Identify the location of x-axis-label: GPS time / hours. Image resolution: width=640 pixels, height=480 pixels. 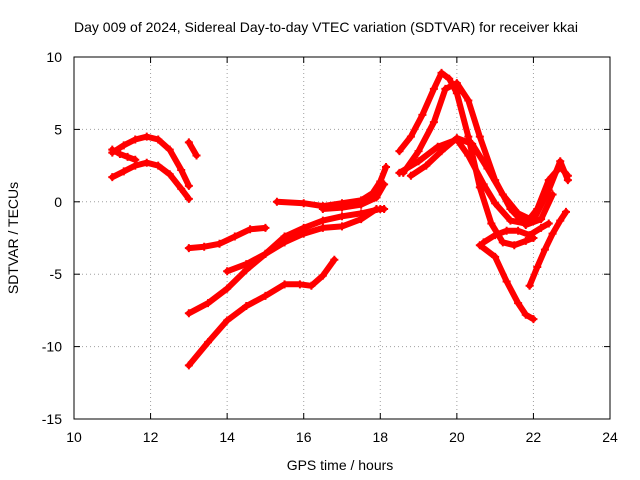
(340, 465).